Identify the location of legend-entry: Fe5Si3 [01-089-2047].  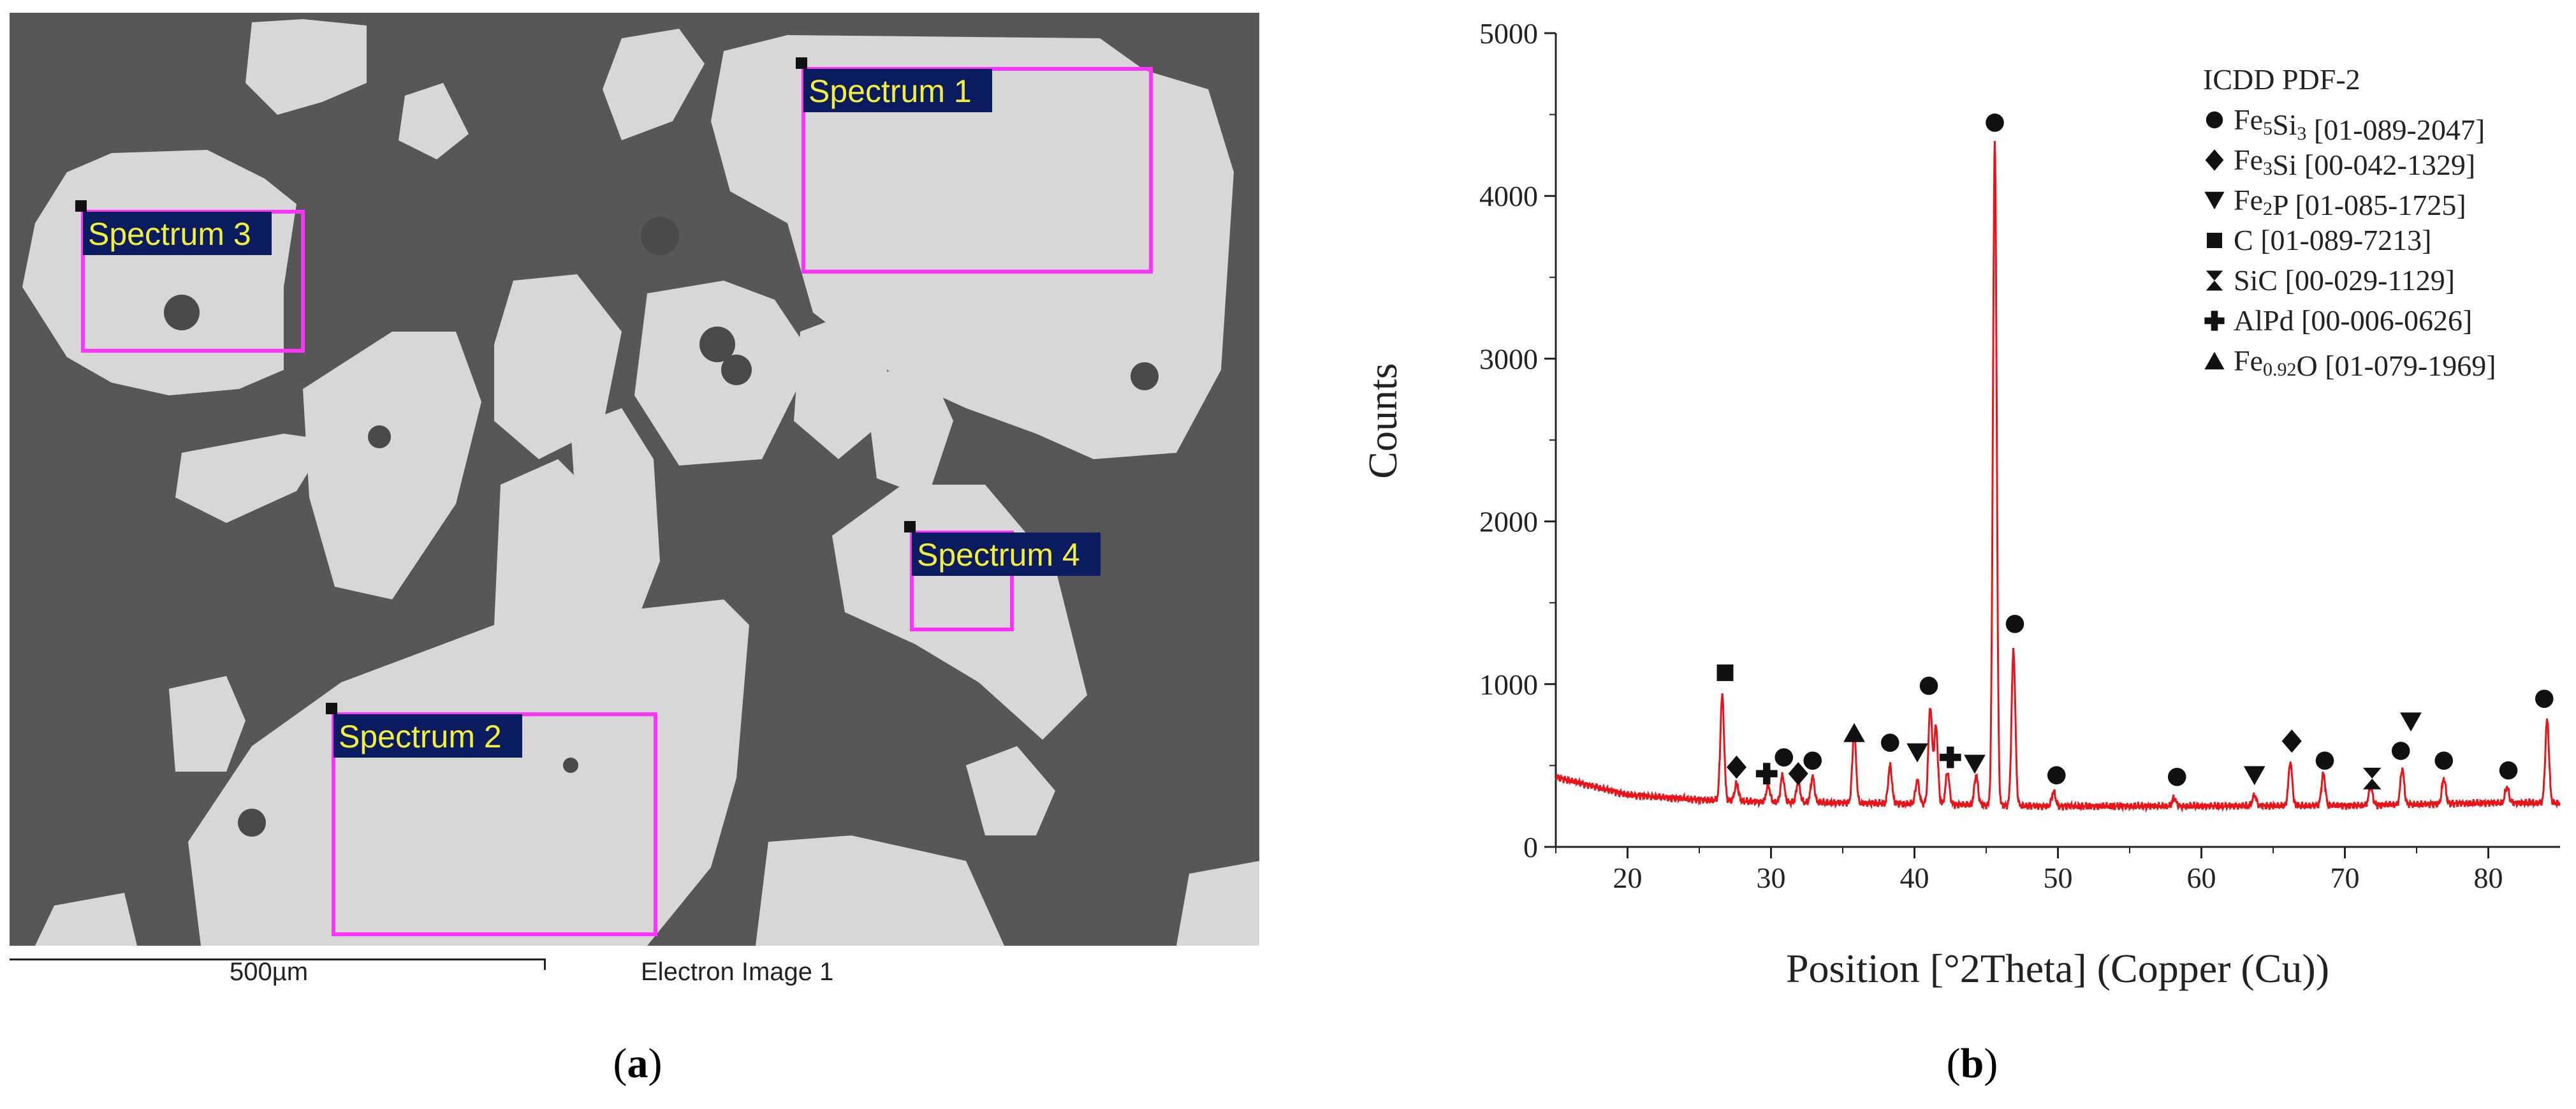
(2359, 124).